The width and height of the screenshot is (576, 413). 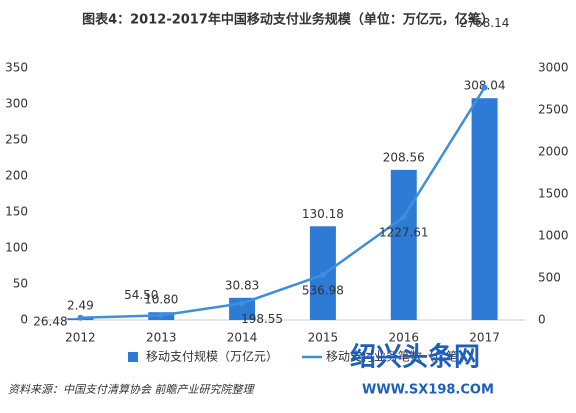 What do you see at coordinates (428, 390) in the screenshot?
I see `watermark-url: WWW.SX198.COM` at bounding box center [428, 390].